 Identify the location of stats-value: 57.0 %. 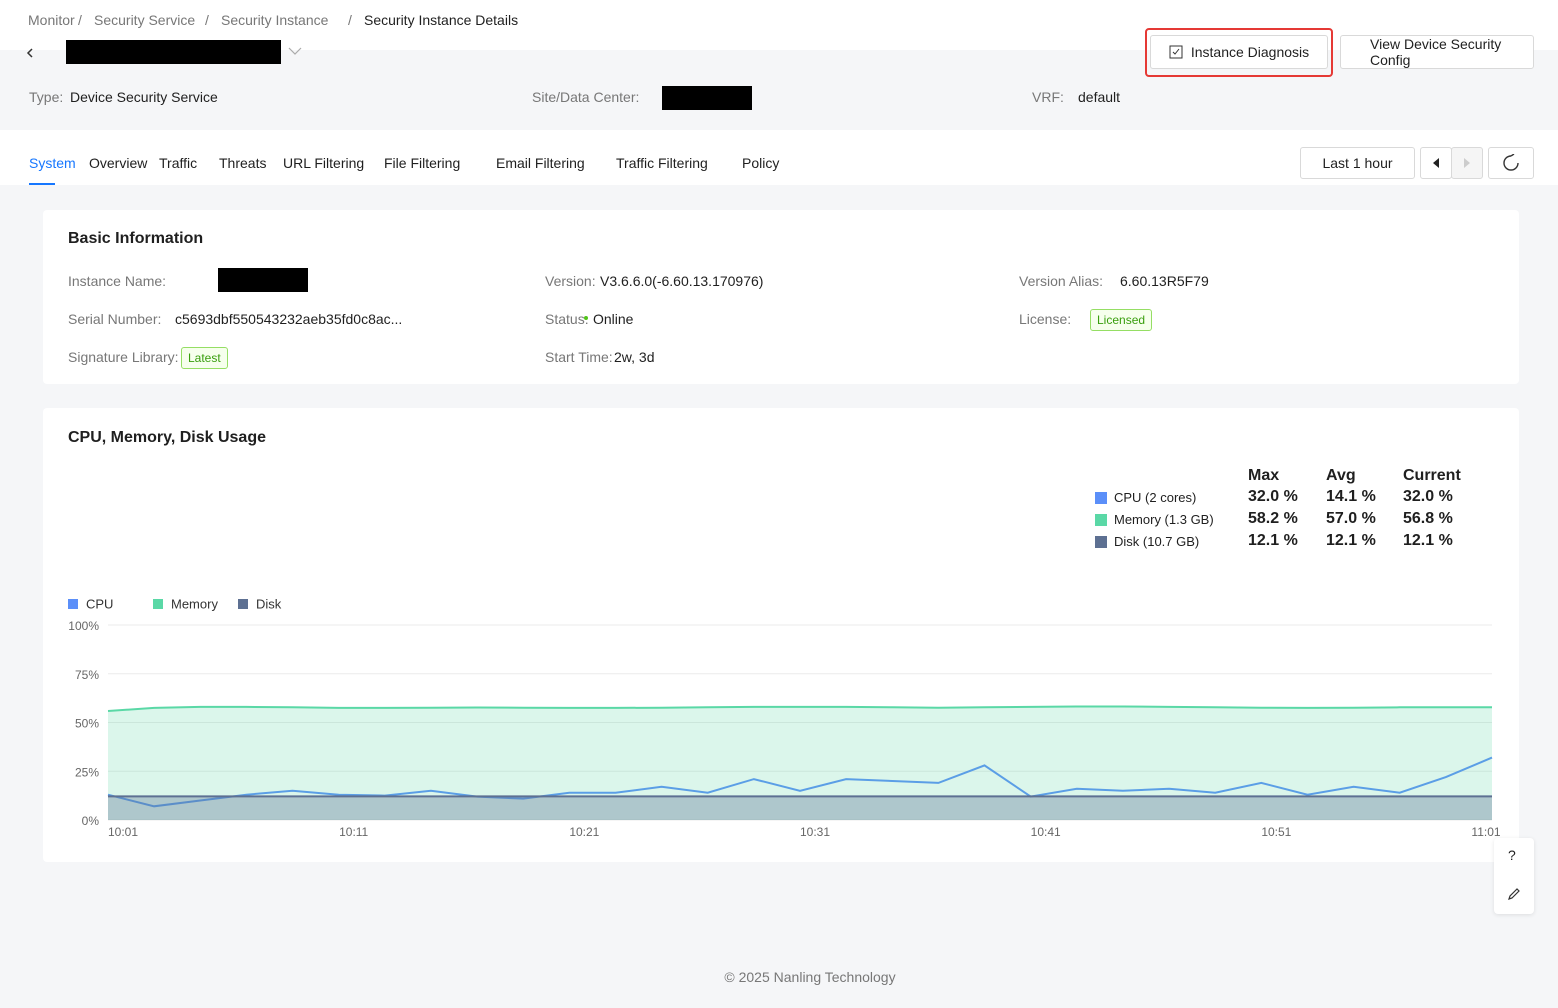
(1351, 518).